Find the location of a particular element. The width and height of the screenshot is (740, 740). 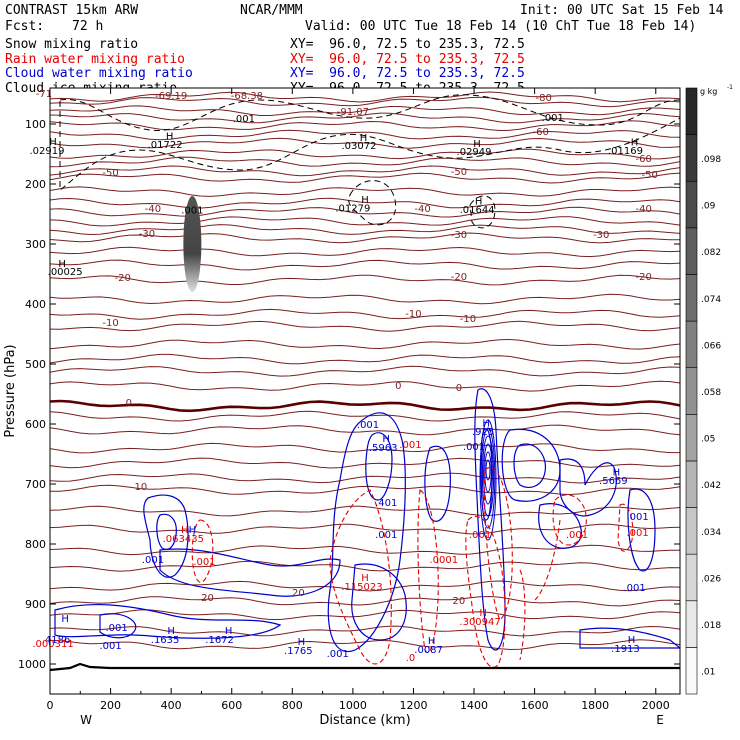

isotherm-label: -68.38 is located at coordinates (247, 96).